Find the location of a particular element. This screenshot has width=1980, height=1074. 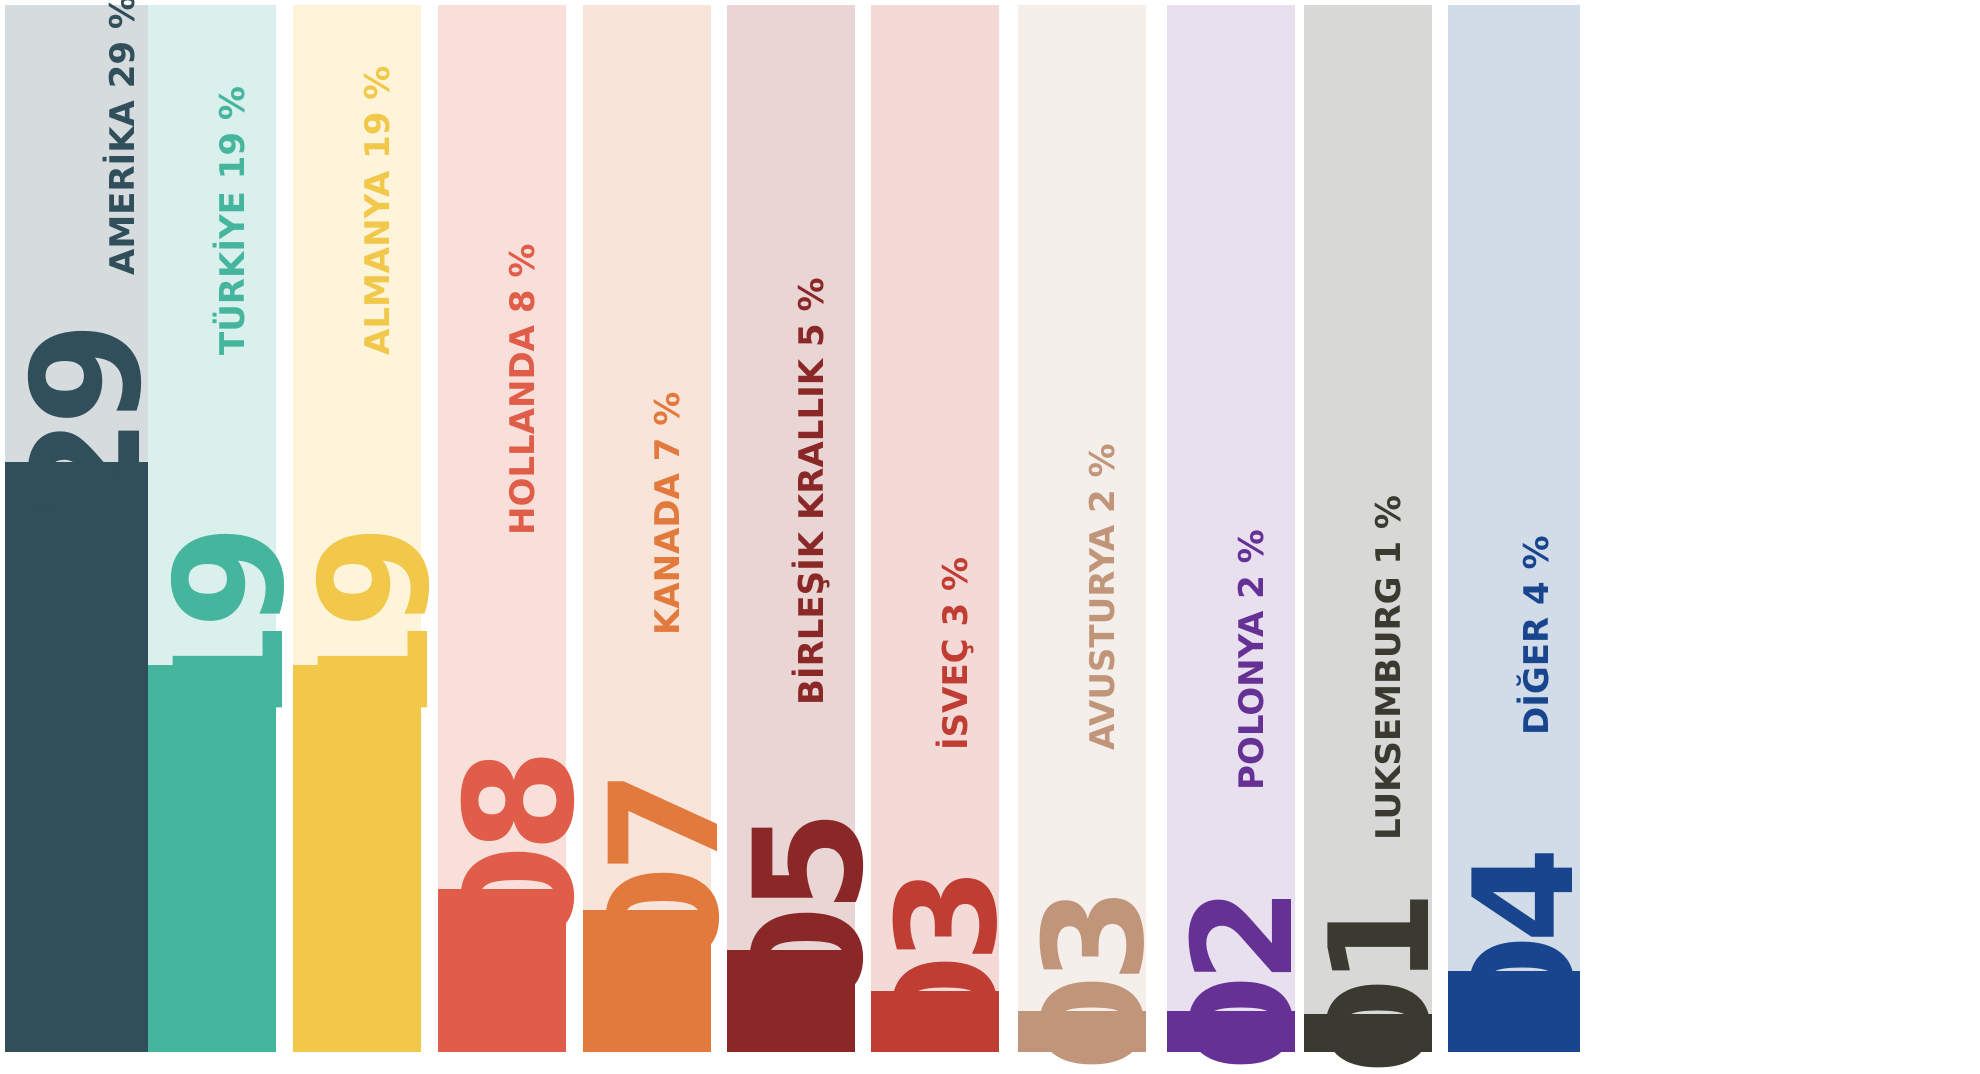

value-number: 07 is located at coordinates (666, 873).